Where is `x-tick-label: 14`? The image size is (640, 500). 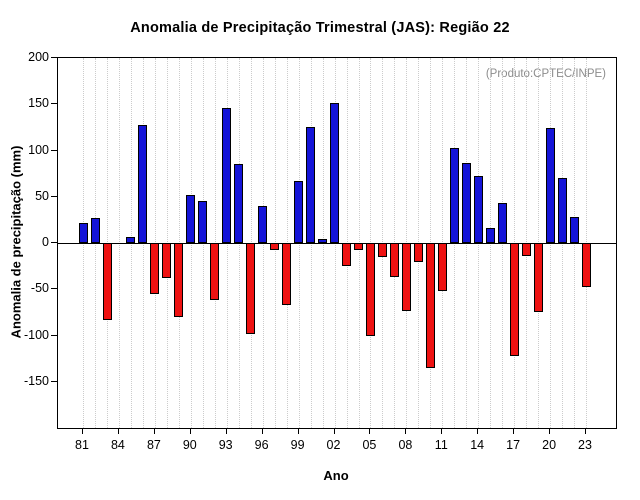 x-tick-label: 14 is located at coordinates (477, 445).